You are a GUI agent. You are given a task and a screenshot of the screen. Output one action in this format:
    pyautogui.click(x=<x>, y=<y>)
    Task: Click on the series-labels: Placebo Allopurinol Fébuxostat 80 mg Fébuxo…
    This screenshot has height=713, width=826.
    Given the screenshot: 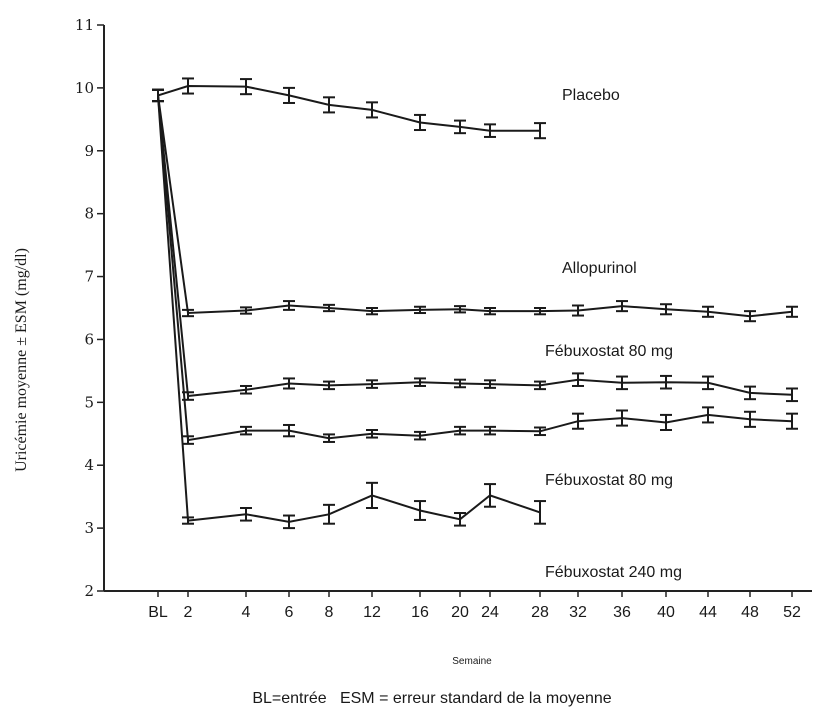 What is the action you would take?
    pyautogui.click(x=613, y=334)
    